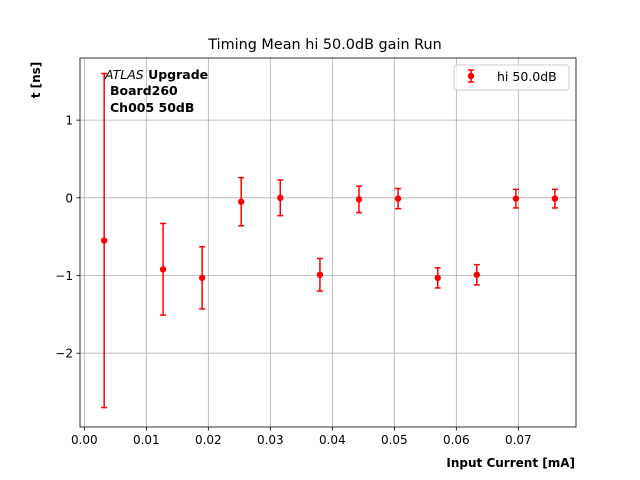  What do you see at coordinates (36, 80) in the screenshot?
I see `y-axis-label: t [ns]` at bounding box center [36, 80].